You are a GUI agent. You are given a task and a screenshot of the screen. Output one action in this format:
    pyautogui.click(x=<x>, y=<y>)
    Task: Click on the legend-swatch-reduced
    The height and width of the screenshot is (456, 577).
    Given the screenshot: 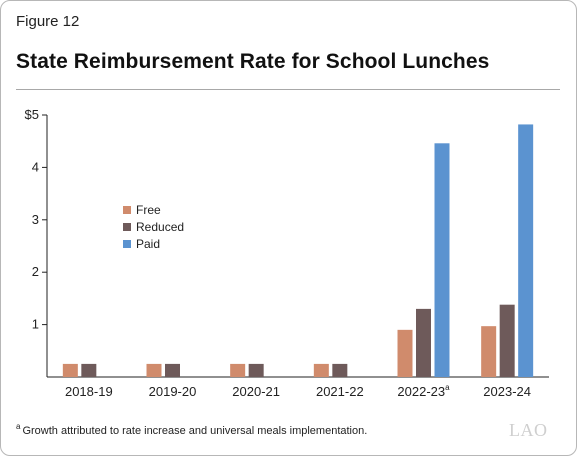 What is the action you would take?
    pyautogui.click(x=127, y=227)
    